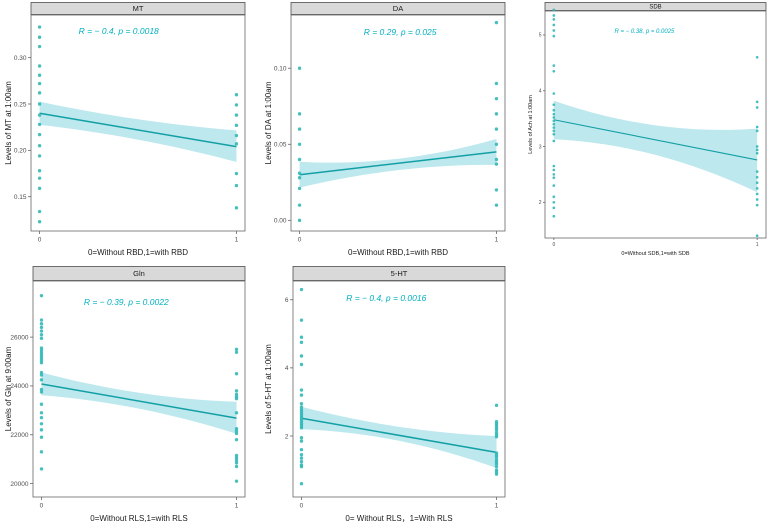  Describe the element at coordinates (301, 386) in the screenshot. I see `series-0-points` at that location.